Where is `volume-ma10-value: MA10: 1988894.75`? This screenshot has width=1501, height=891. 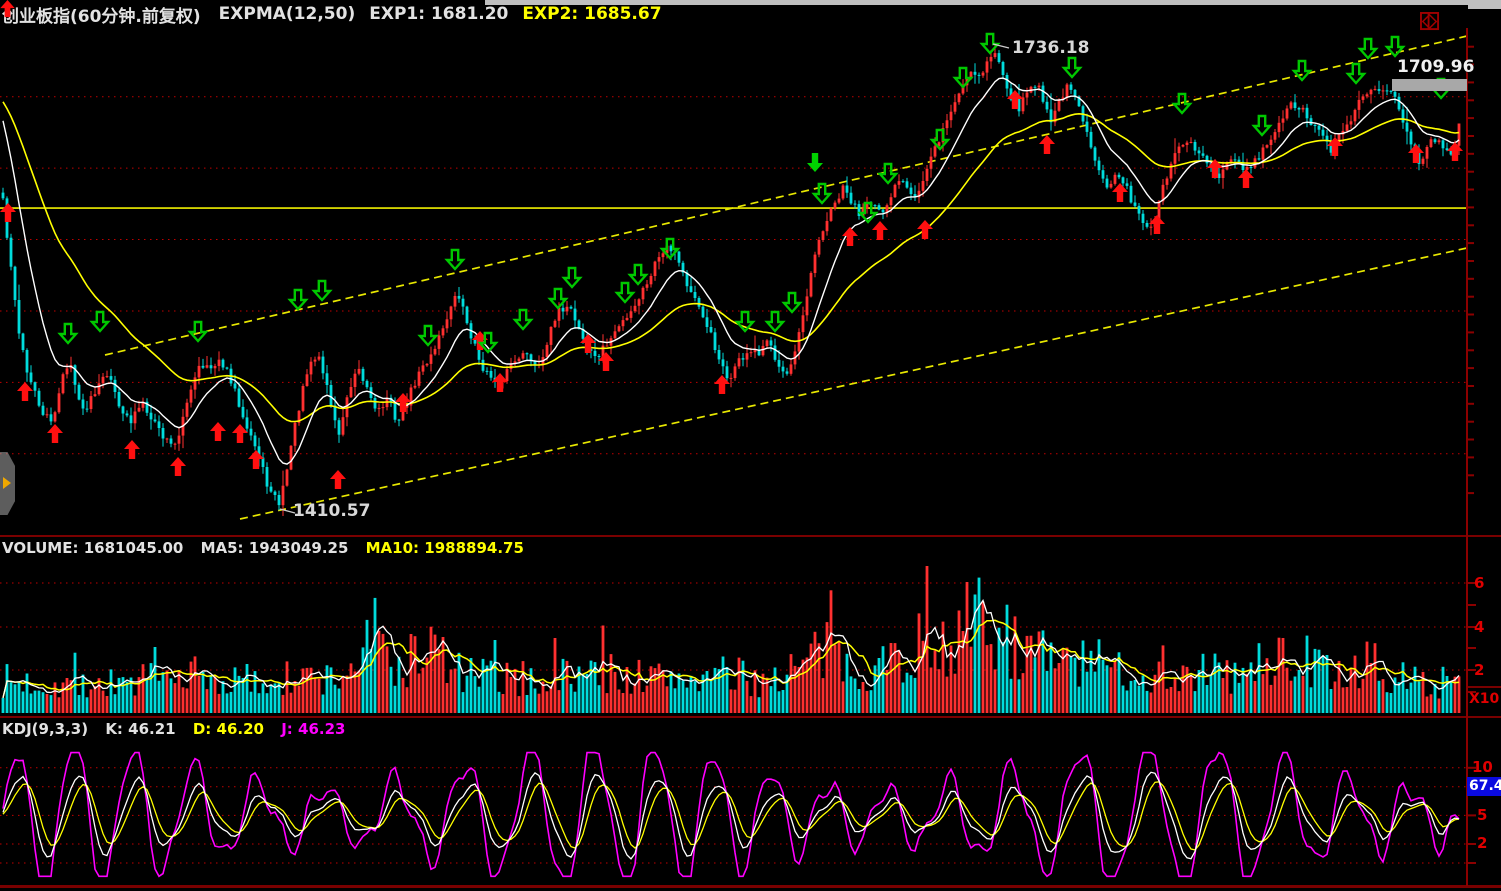 volume-ma10-value: MA10: 1988894.75 is located at coordinates (444, 548).